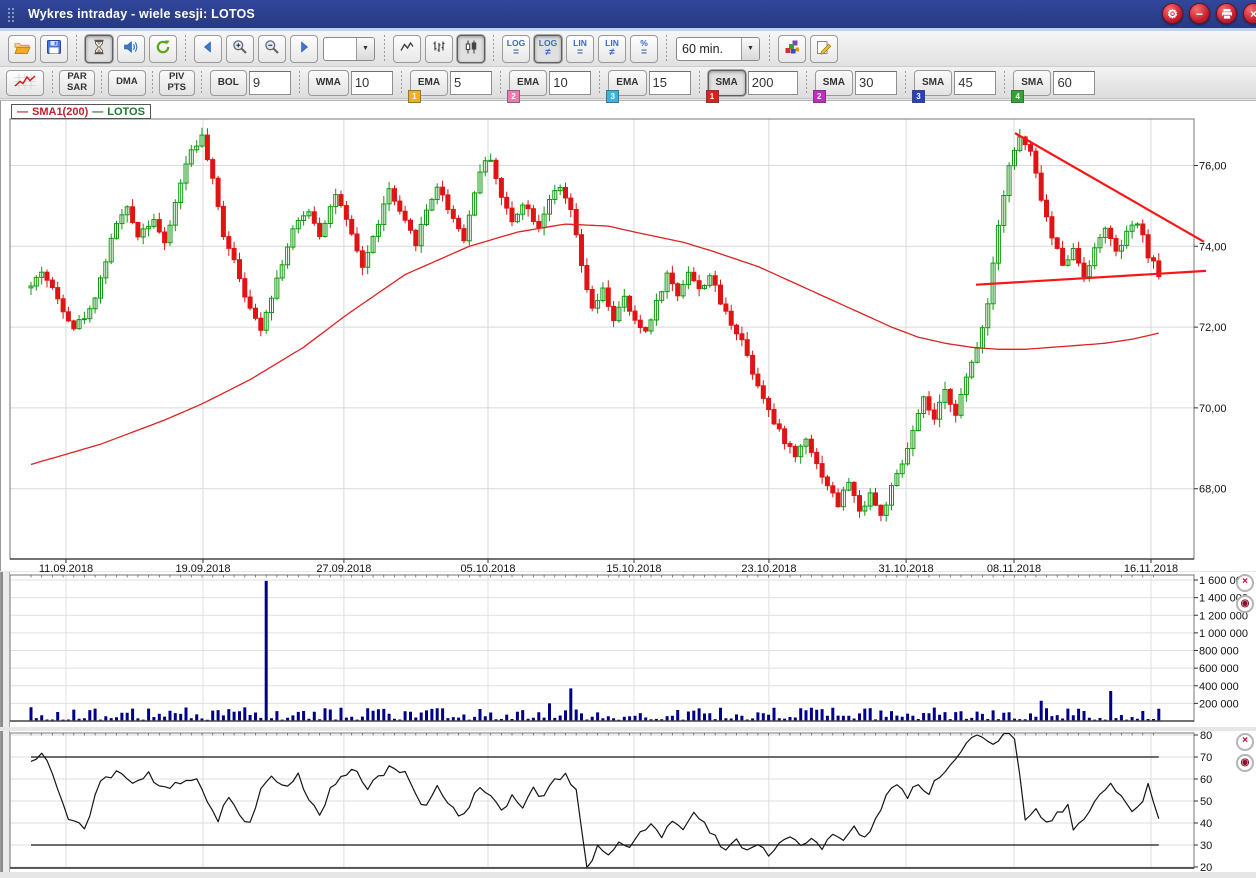 This screenshot has height=878, width=1256. What do you see at coordinates (12, 14) in the screenshot?
I see `drag-handle-icon` at bounding box center [12, 14].